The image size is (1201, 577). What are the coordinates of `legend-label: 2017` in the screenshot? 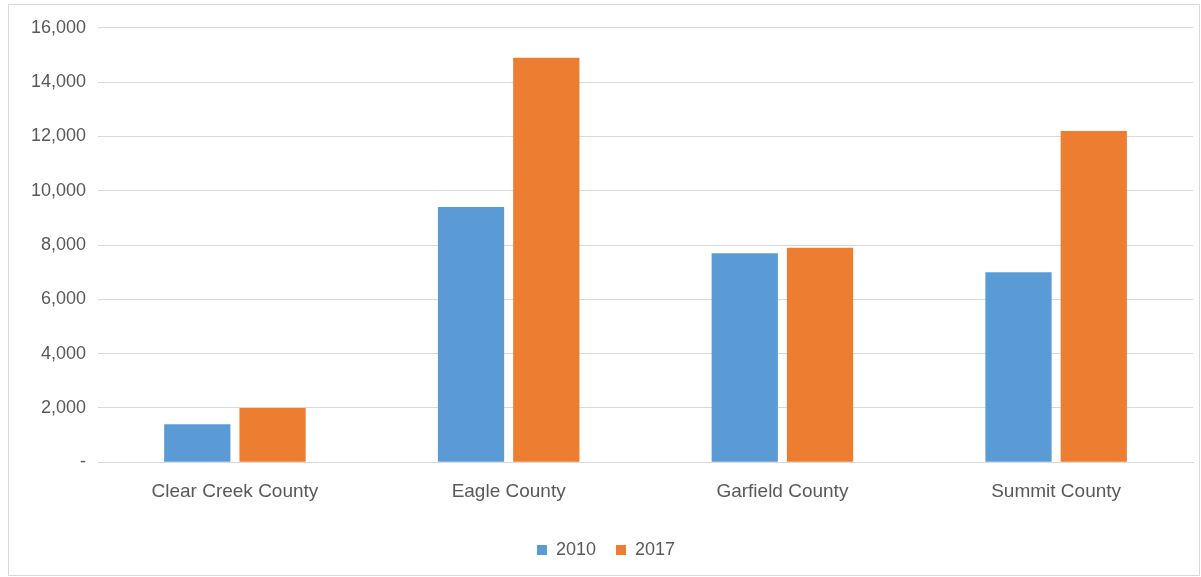 It's located at (655, 548).